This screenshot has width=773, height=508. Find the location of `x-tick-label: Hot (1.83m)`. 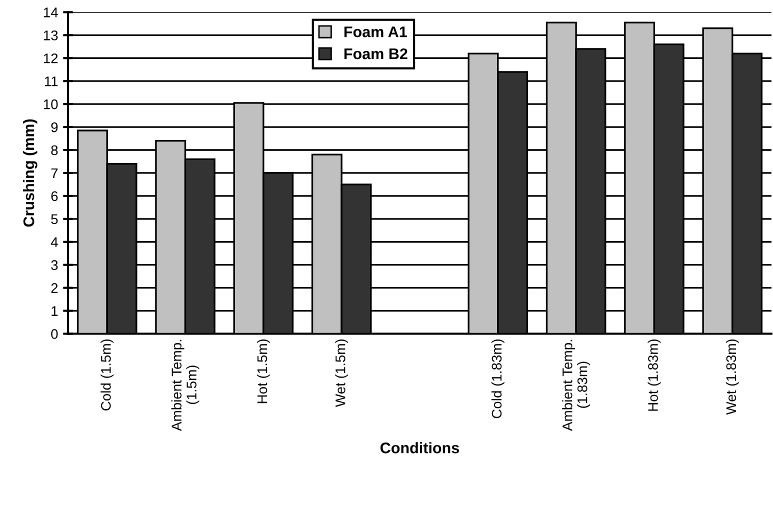

x-tick-label: Hot (1.83m) is located at coordinates (654, 375).